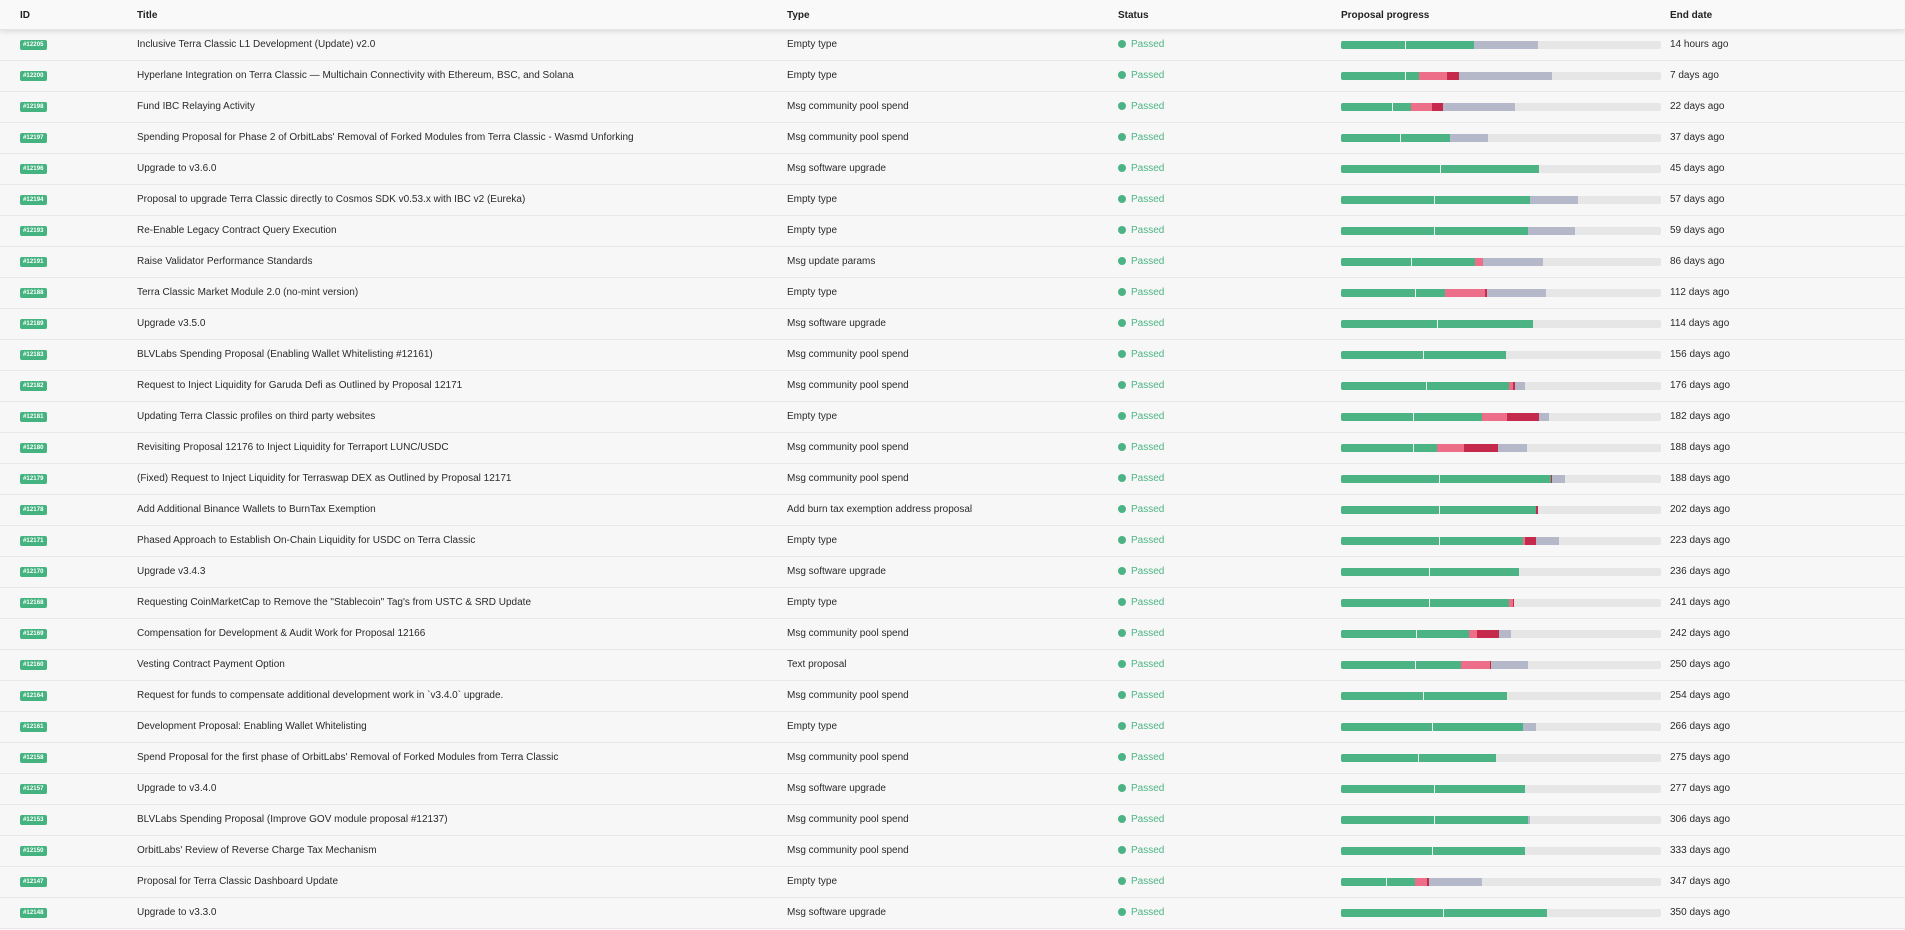 The width and height of the screenshot is (1905, 930). I want to click on proposal-id-badge: #12196, so click(33, 169).